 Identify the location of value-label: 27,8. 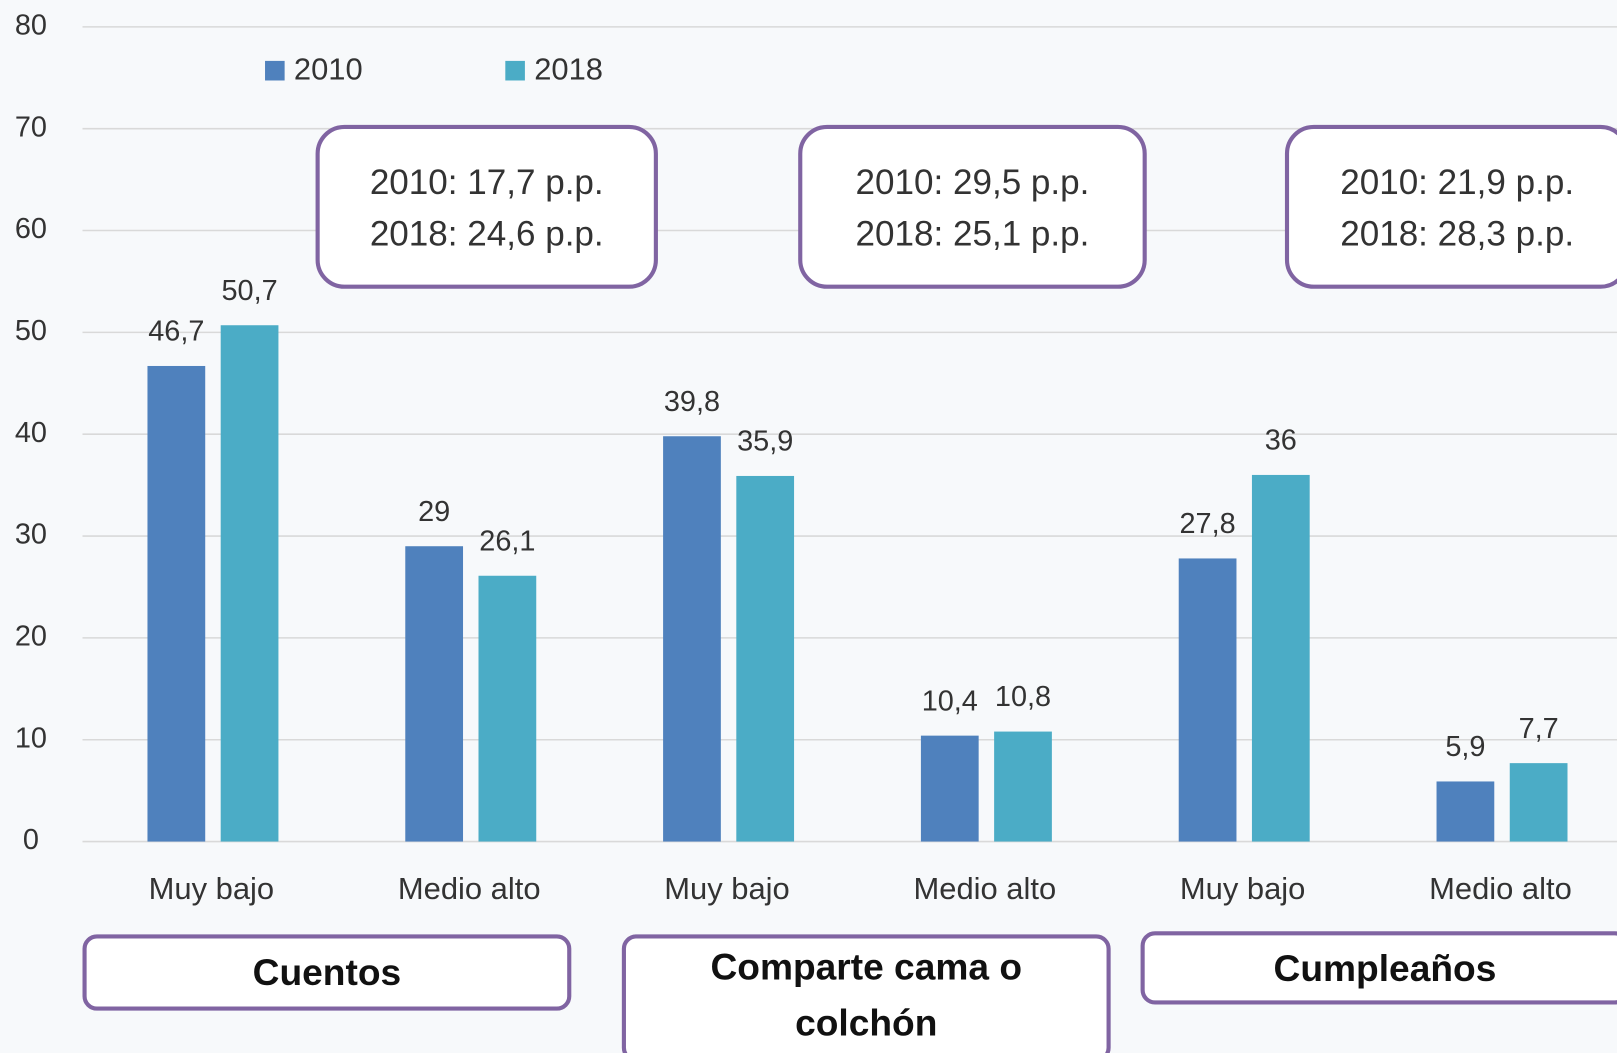
(1208, 524).